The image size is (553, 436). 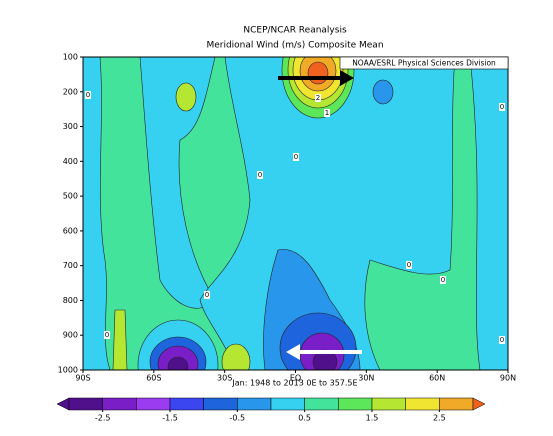 I want to click on x-tick-label: 60S, so click(x=153, y=378).